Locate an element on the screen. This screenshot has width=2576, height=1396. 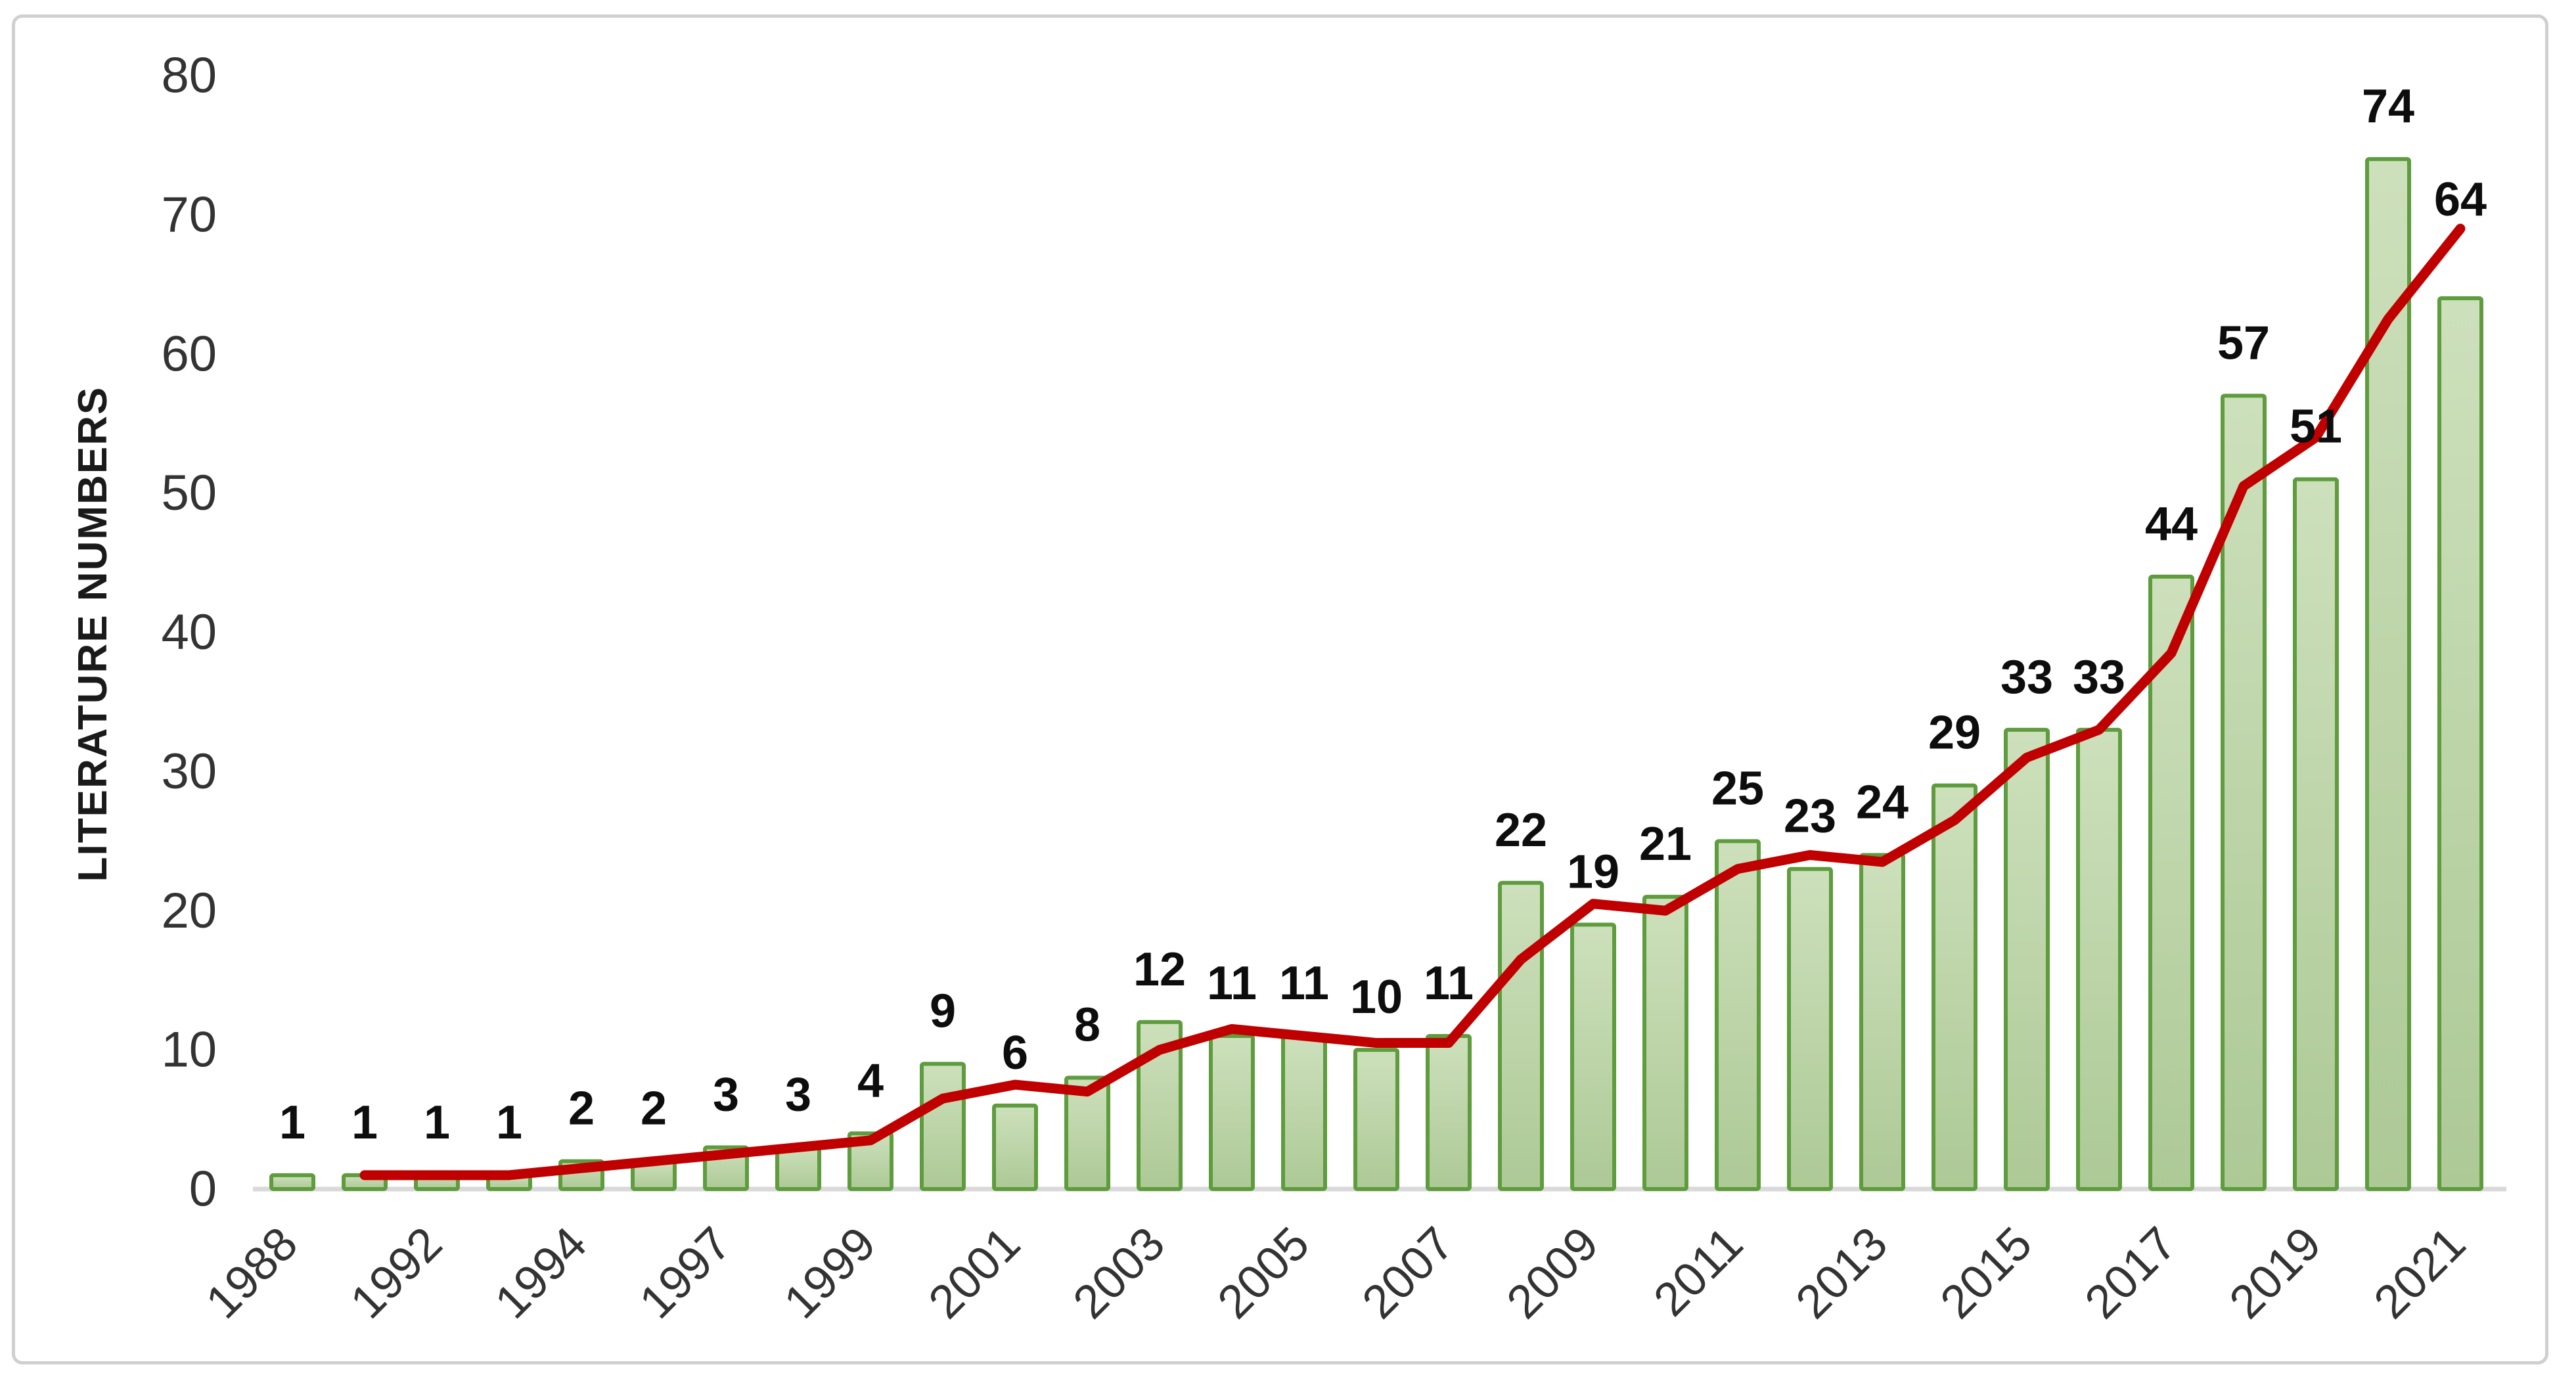
x-tick-label: 2019 is located at coordinates (2275, 1273).